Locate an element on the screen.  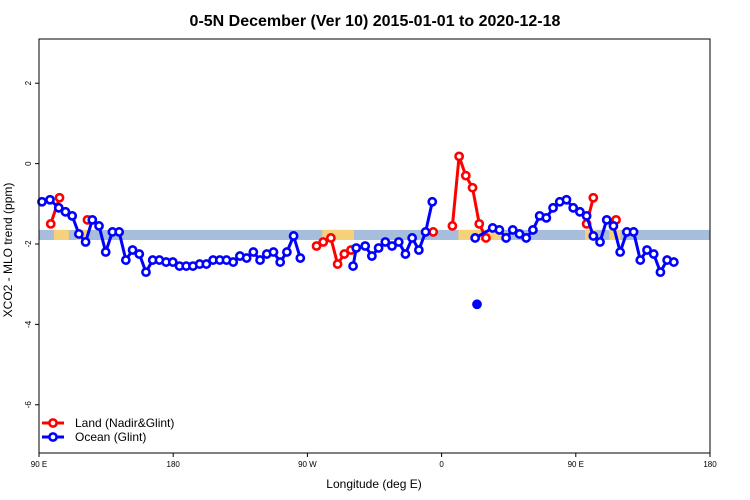
y-tick-label: -4 is located at coordinates (28, 324).